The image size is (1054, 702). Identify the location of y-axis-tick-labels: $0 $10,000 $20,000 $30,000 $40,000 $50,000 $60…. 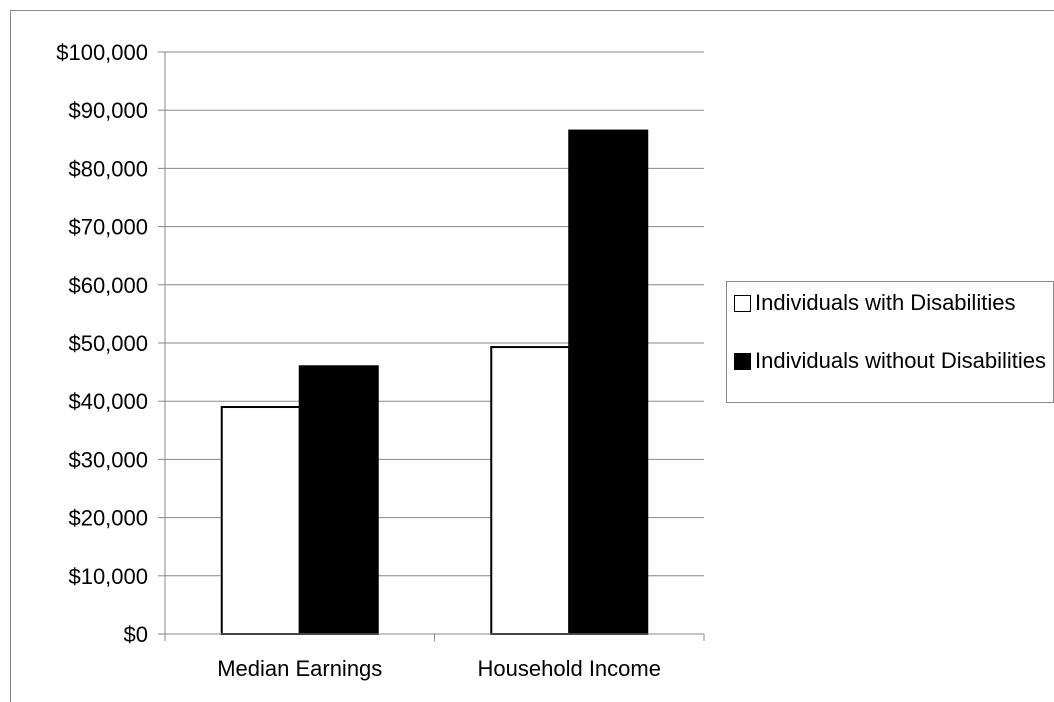
(102, 343).